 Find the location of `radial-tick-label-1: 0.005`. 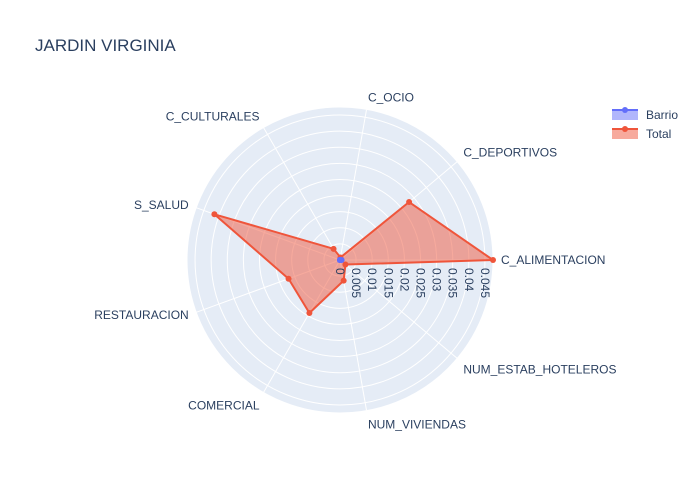

radial-tick-label-1: 0.005 is located at coordinates (356, 283).